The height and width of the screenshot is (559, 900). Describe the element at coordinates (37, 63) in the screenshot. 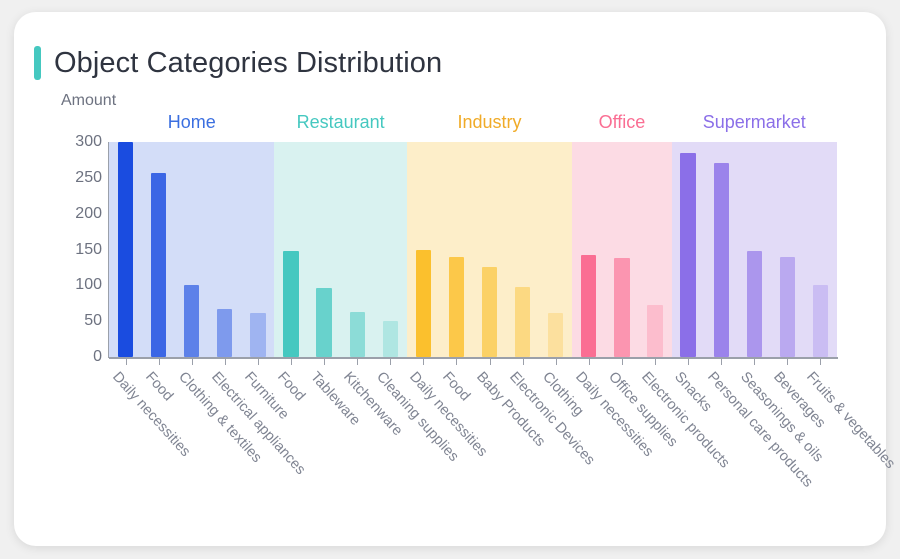

I see `title-accent-bar` at that location.